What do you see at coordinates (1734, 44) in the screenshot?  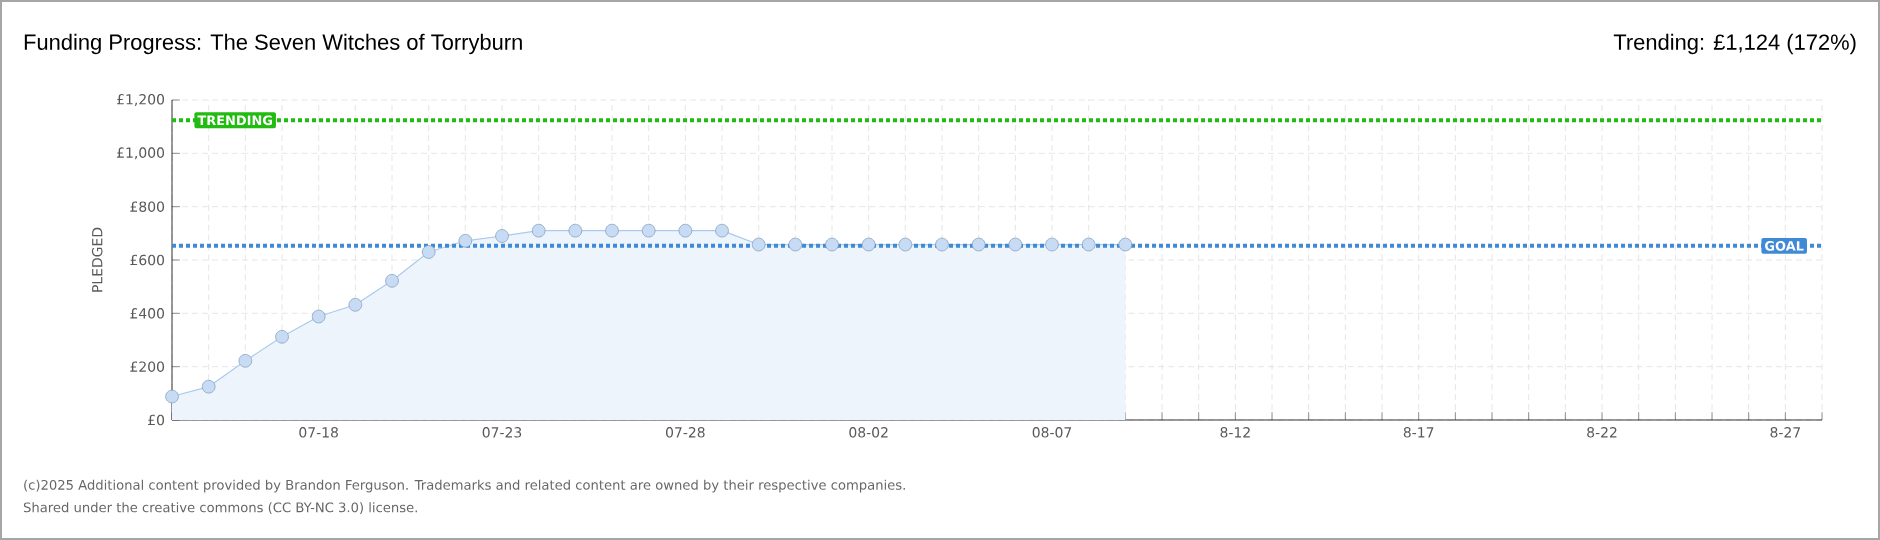 I see `chart-subtitle: Trending: £1,124 (172%)` at bounding box center [1734, 44].